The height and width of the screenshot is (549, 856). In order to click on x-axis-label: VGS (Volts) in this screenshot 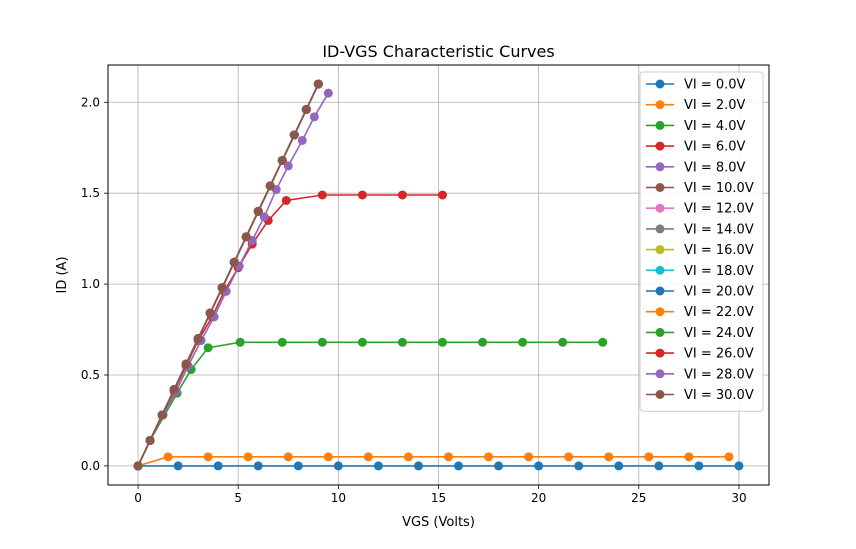, I will do `click(438, 522)`.